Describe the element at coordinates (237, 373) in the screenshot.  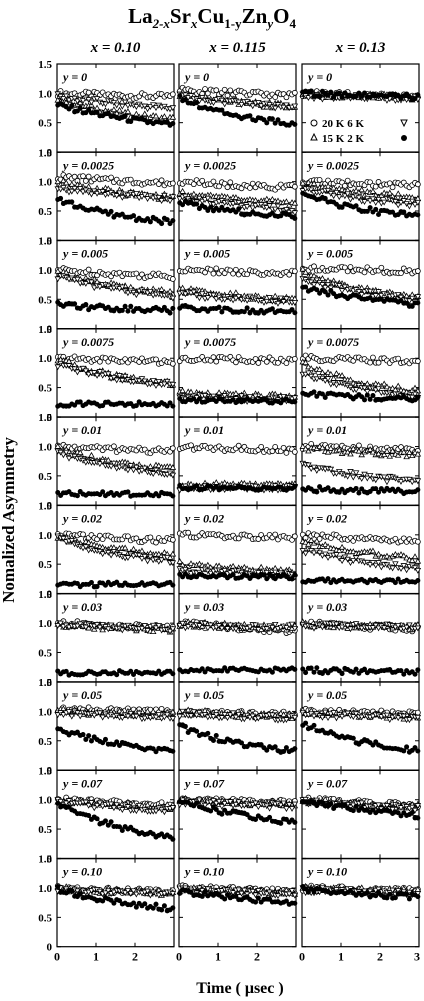
I see `panel: y = 0.0075` at that location.